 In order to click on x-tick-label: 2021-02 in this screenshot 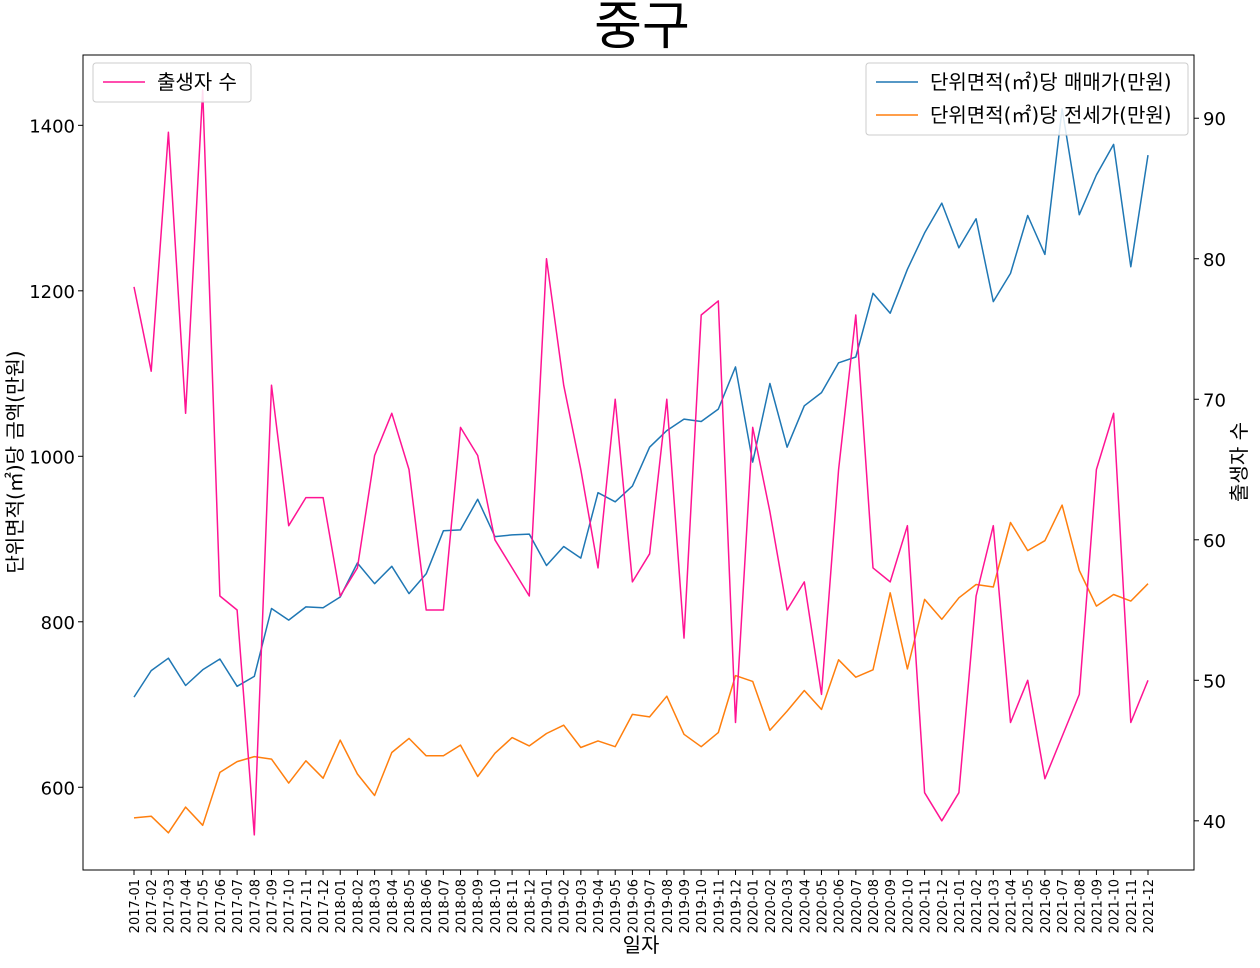, I will do `click(977, 906)`.